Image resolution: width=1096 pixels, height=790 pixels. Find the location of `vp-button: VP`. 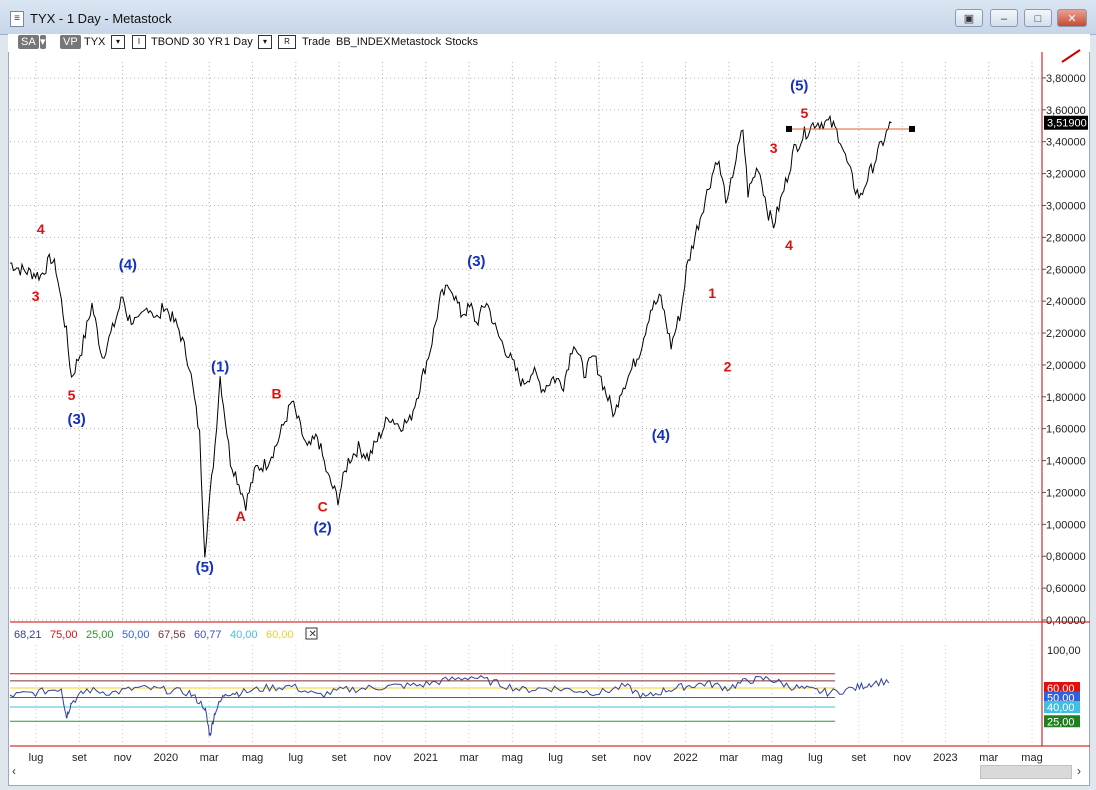

vp-button: VP is located at coordinates (70, 42).